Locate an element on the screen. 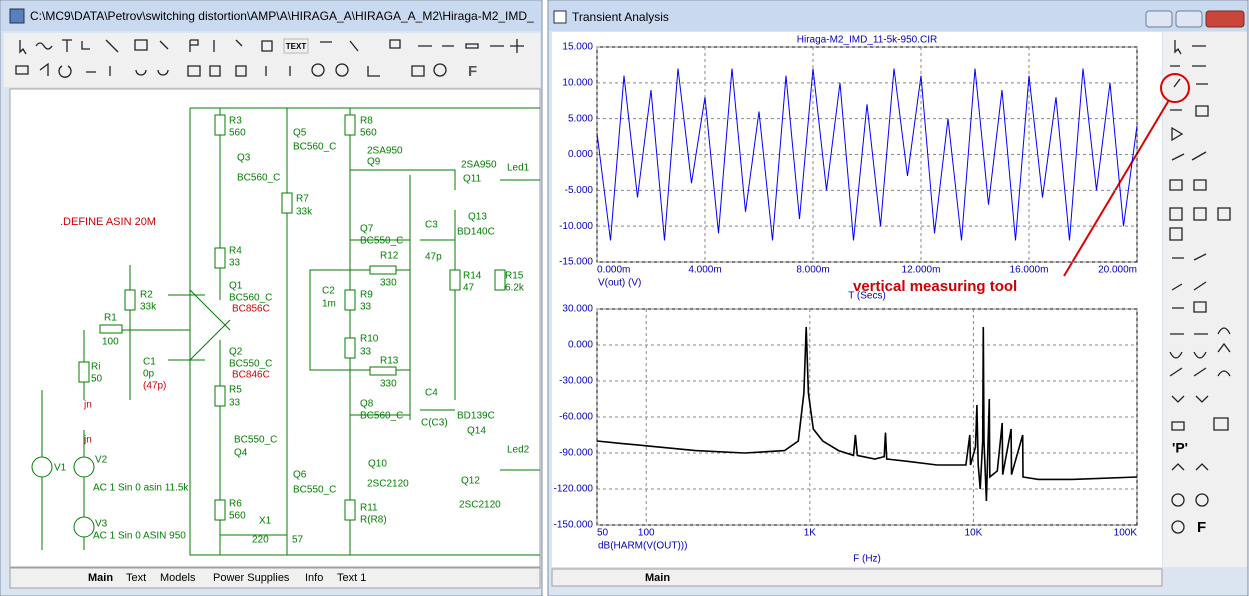 The width and height of the screenshot is (1249, 596). y-tick-label: -60.000 is located at coordinates (576, 417).